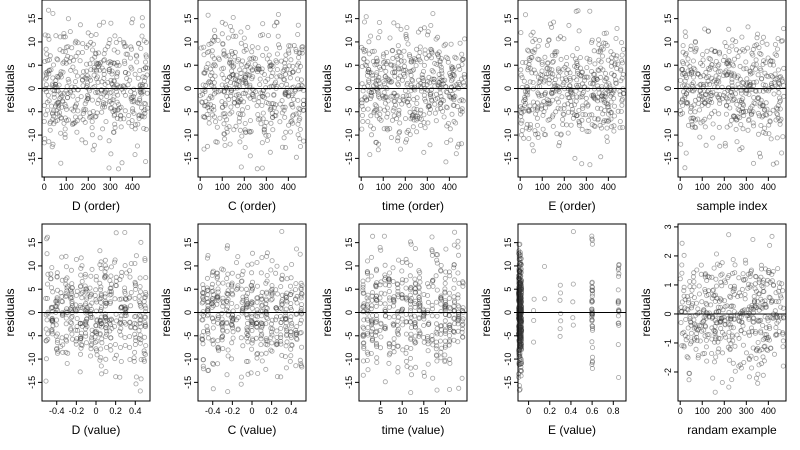 The width and height of the screenshot is (800, 450). What do you see at coordinates (680, 187) in the screenshot?
I see `x-tick-label: 0` at bounding box center [680, 187].